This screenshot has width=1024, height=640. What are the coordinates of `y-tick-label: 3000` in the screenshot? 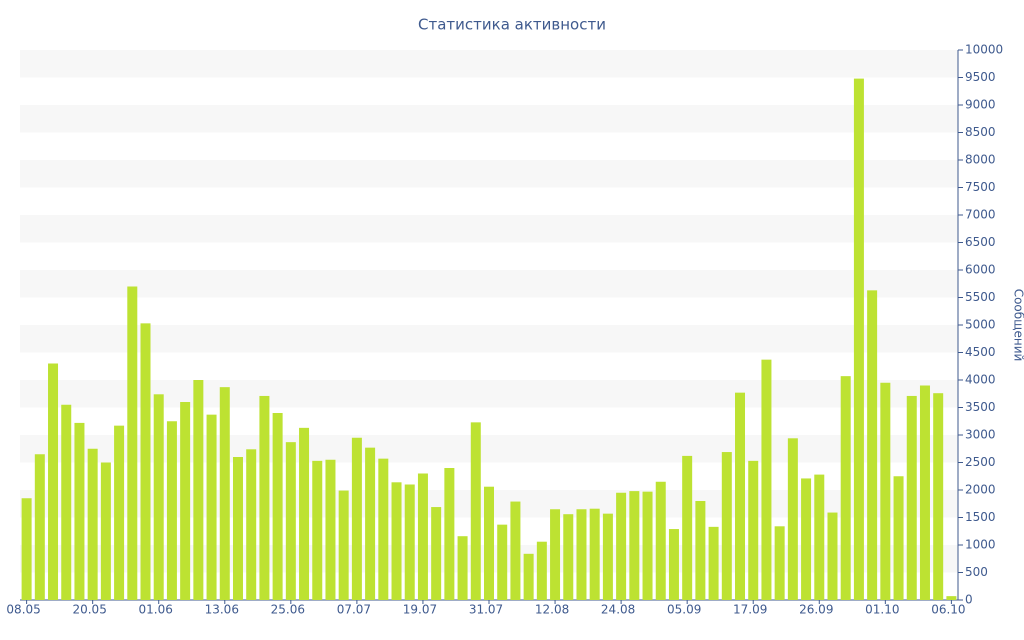 It's located at (980, 435).